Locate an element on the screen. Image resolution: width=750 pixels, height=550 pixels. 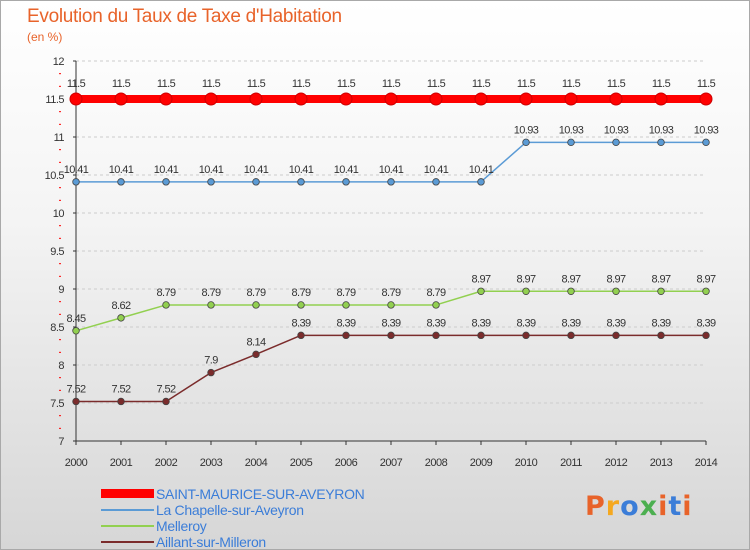
x-tick-label: 2008 is located at coordinates (436, 463).